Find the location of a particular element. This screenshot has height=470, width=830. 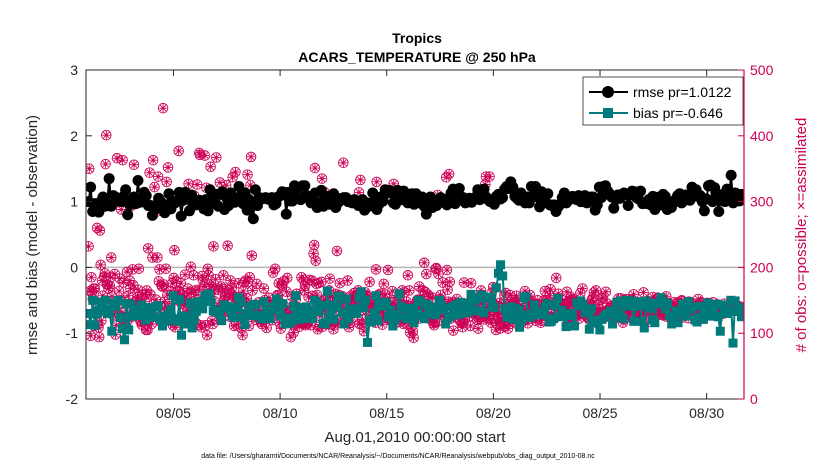

y-right-tick-label: 300 is located at coordinates (762, 202).